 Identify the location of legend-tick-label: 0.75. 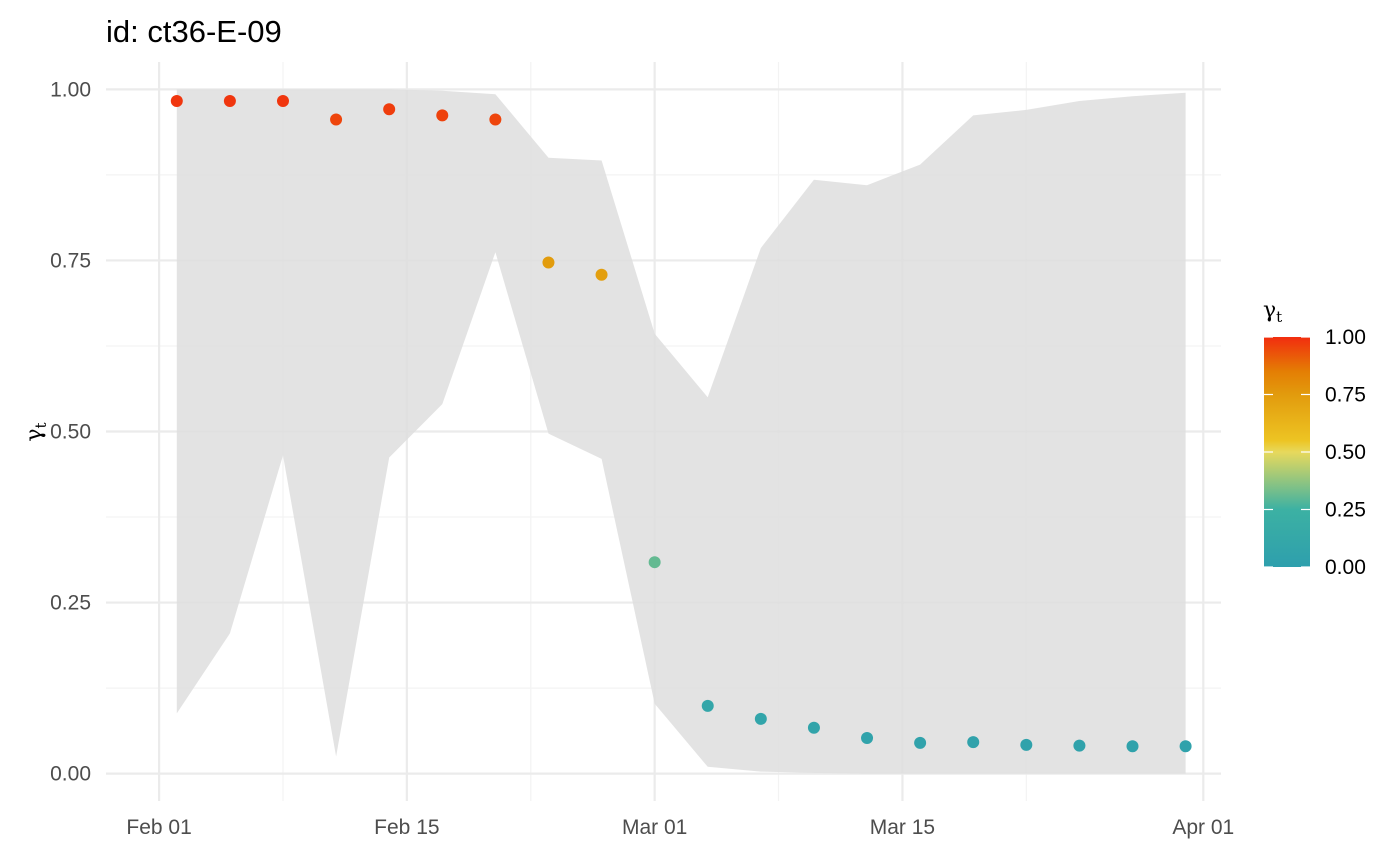
(1345, 395).